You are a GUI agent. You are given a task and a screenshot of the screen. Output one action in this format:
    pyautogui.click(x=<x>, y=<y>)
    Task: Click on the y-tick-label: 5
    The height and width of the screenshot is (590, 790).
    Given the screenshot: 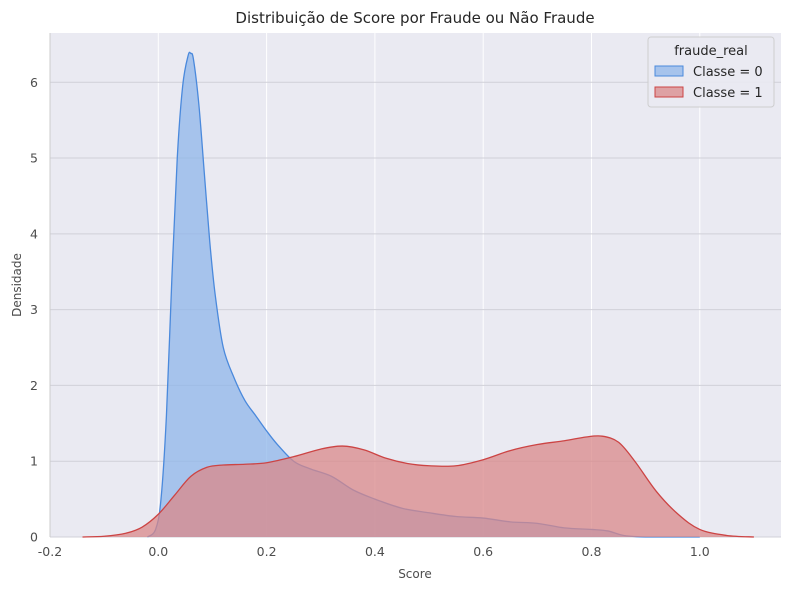 What is the action you would take?
    pyautogui.click(x=34, y=158)
    